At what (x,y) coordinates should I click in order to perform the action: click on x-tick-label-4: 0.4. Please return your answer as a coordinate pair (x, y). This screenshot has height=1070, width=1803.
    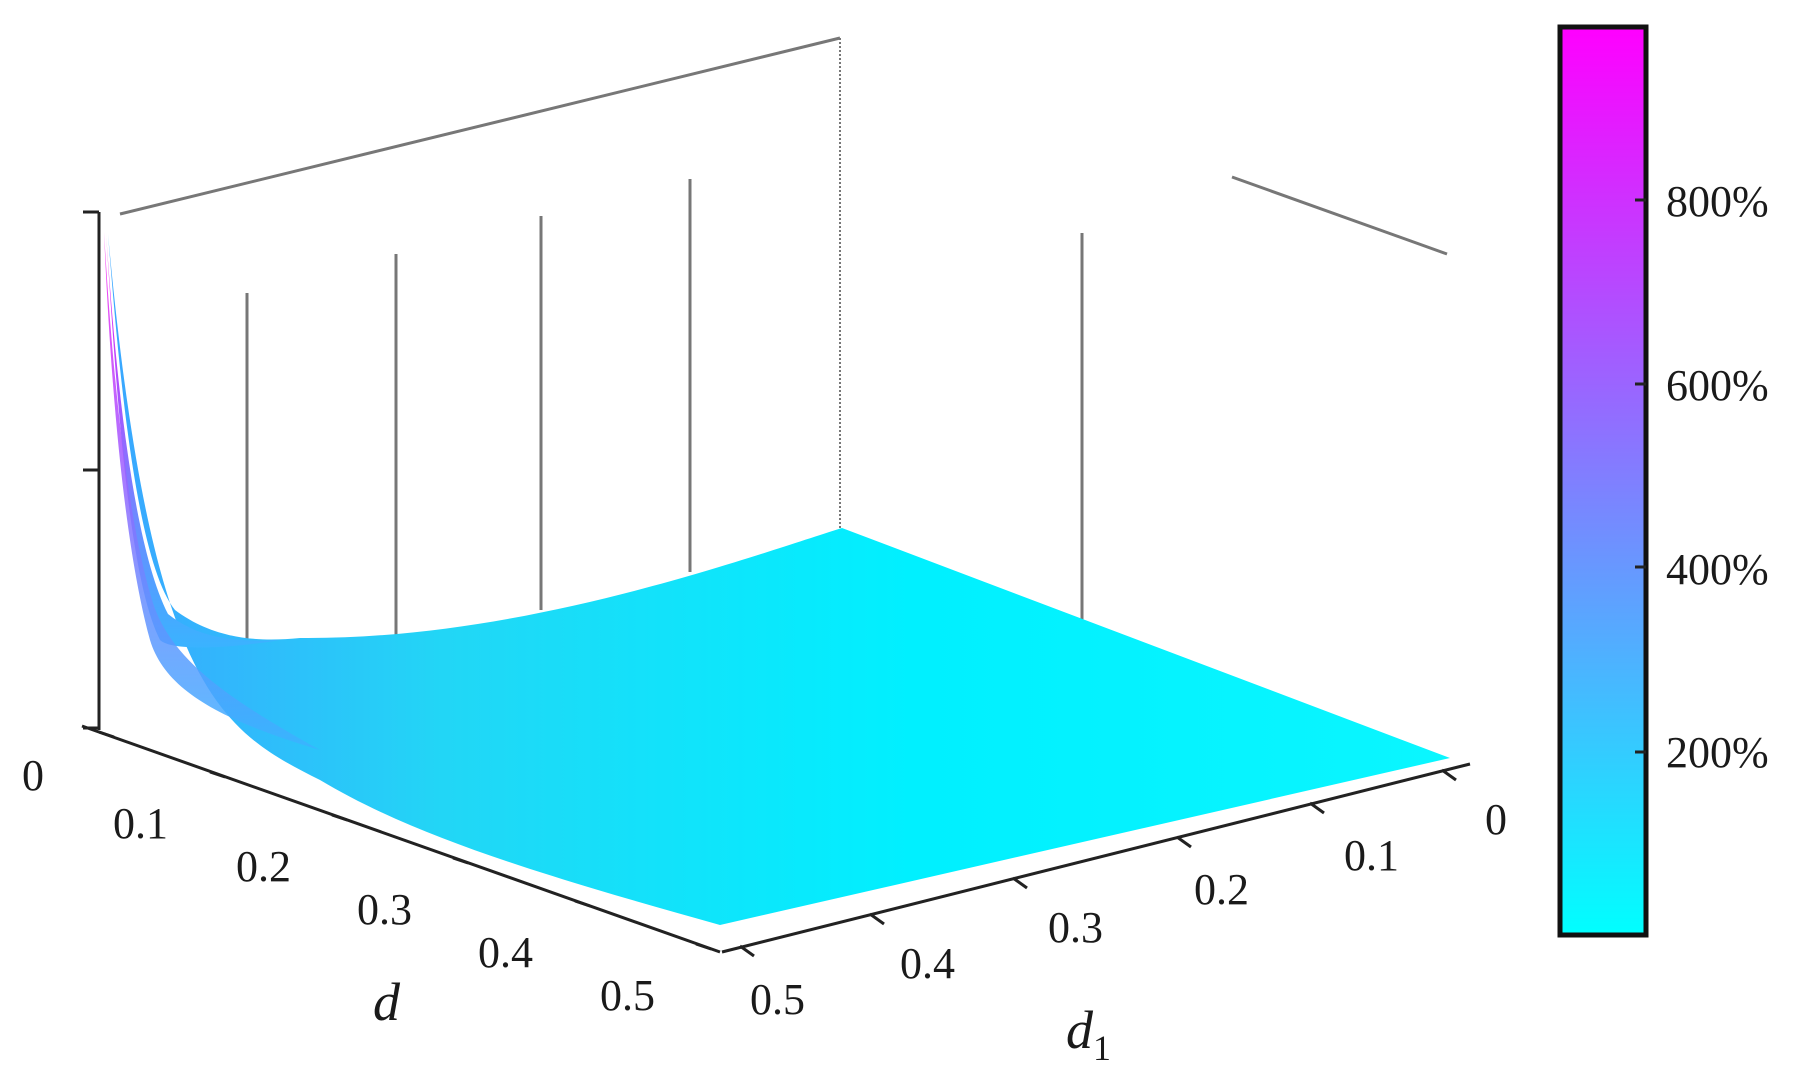
    Looking at the image, I should click on (505, 952).